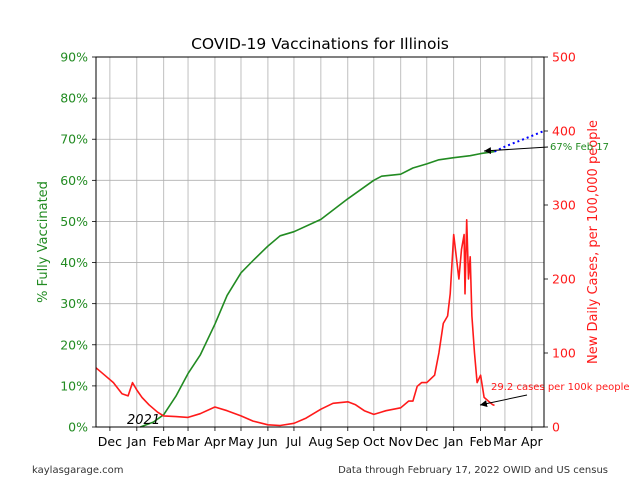 Image resolution: width=640 pixels, height=484 pixels. Describe the element at coordinates (579, 147) in the screenshot. I see `vaccinated-annotation: 67% Feb 17` at that location.